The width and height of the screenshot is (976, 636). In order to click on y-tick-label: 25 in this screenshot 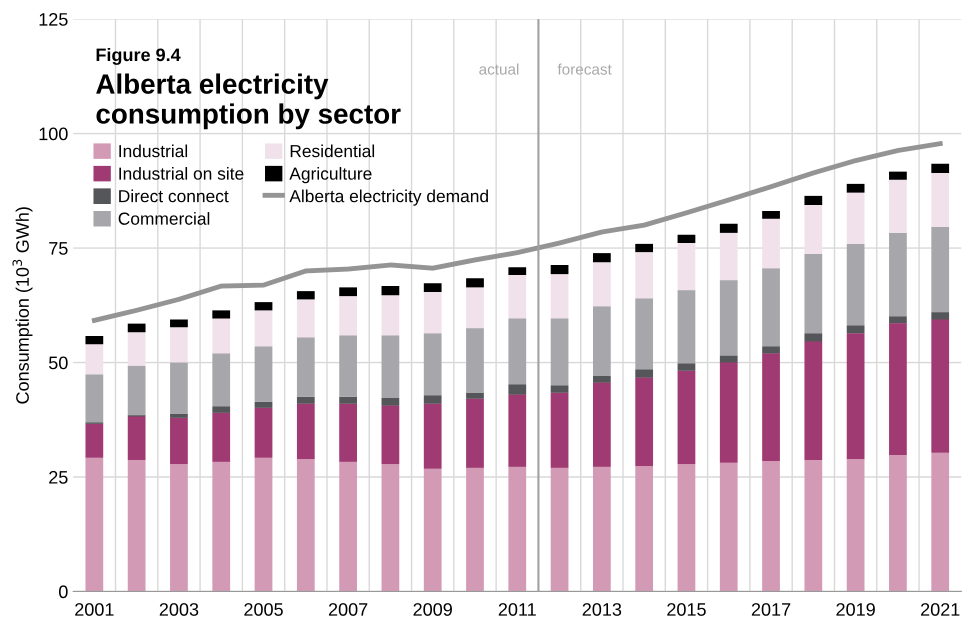, I will do `click(58, 477)`.